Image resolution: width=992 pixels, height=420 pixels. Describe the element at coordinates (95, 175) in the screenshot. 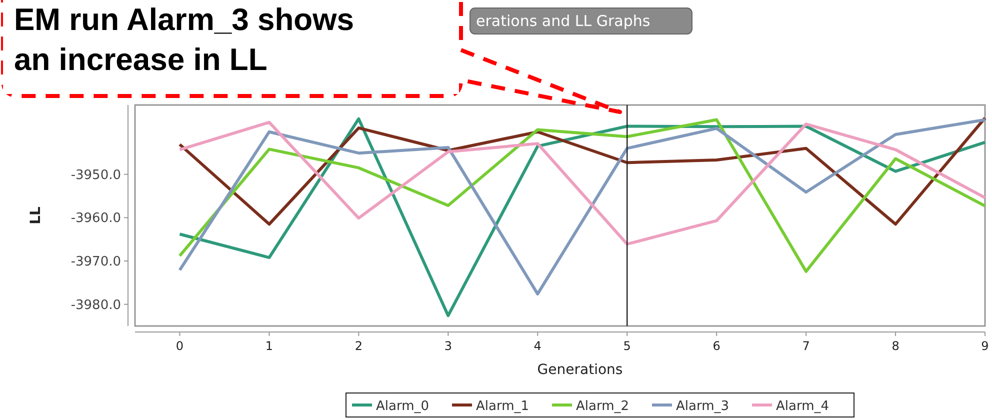

I see `y-tick-label: -3950.0` at that location.